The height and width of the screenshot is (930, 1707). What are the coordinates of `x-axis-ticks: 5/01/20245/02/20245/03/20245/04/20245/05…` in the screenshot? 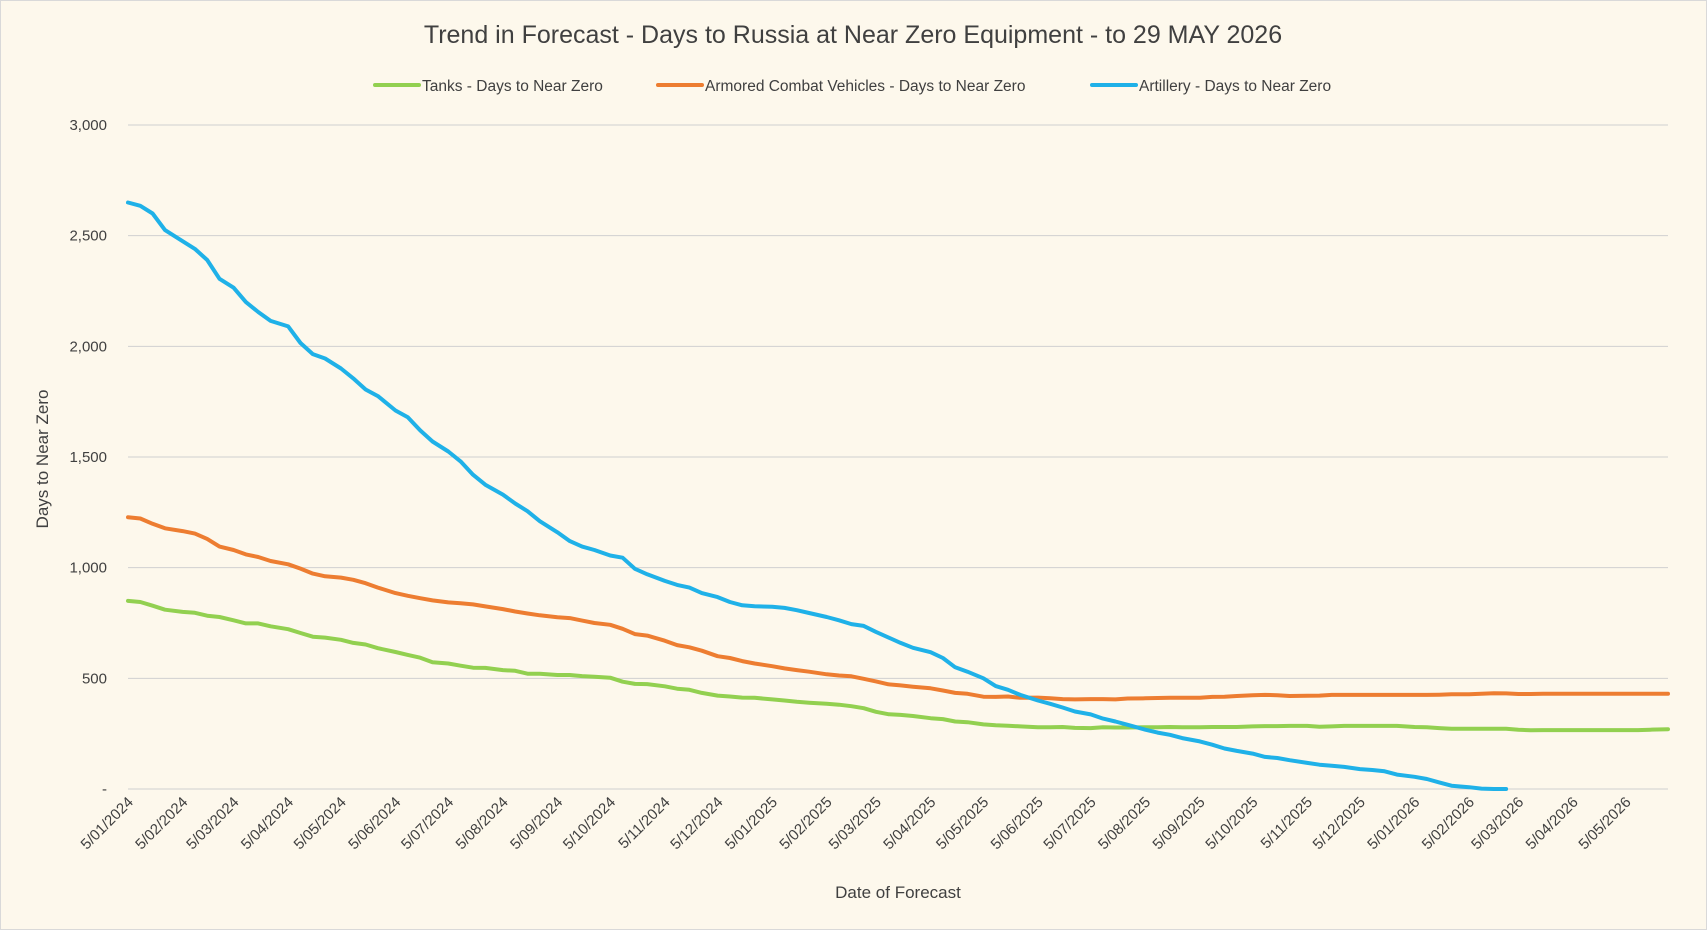 It's located at (856, 823).